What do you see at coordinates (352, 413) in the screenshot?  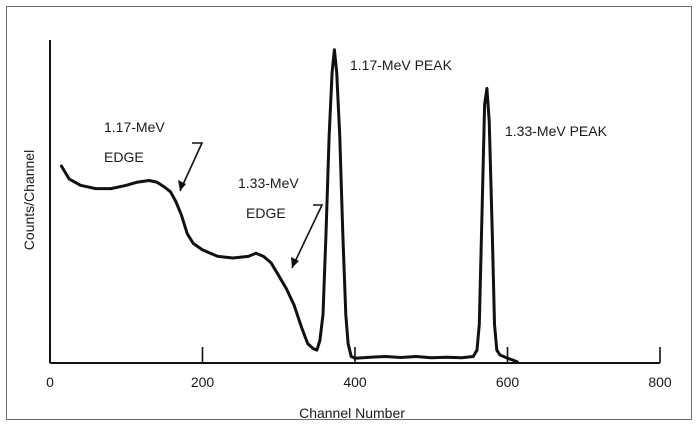 I see `x-axis-label: Channel Number` at bounding box center [352, 413].